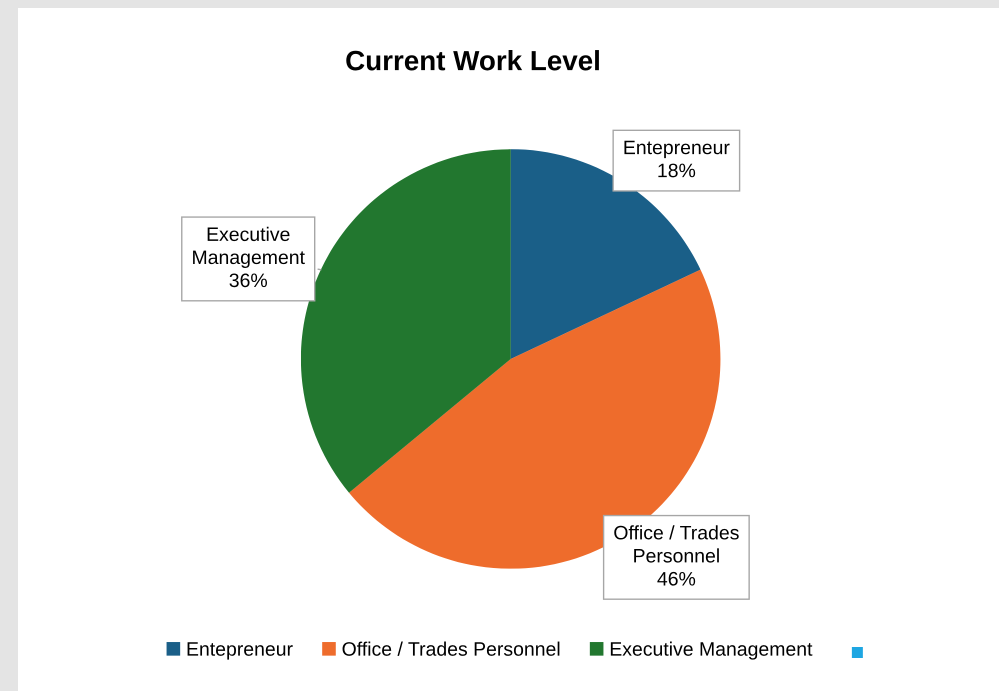 This screenshot has height=691, width=999. Describe the element at coordinates (248, 280) in the screenshot. I see `data-label: 36%` at that location.